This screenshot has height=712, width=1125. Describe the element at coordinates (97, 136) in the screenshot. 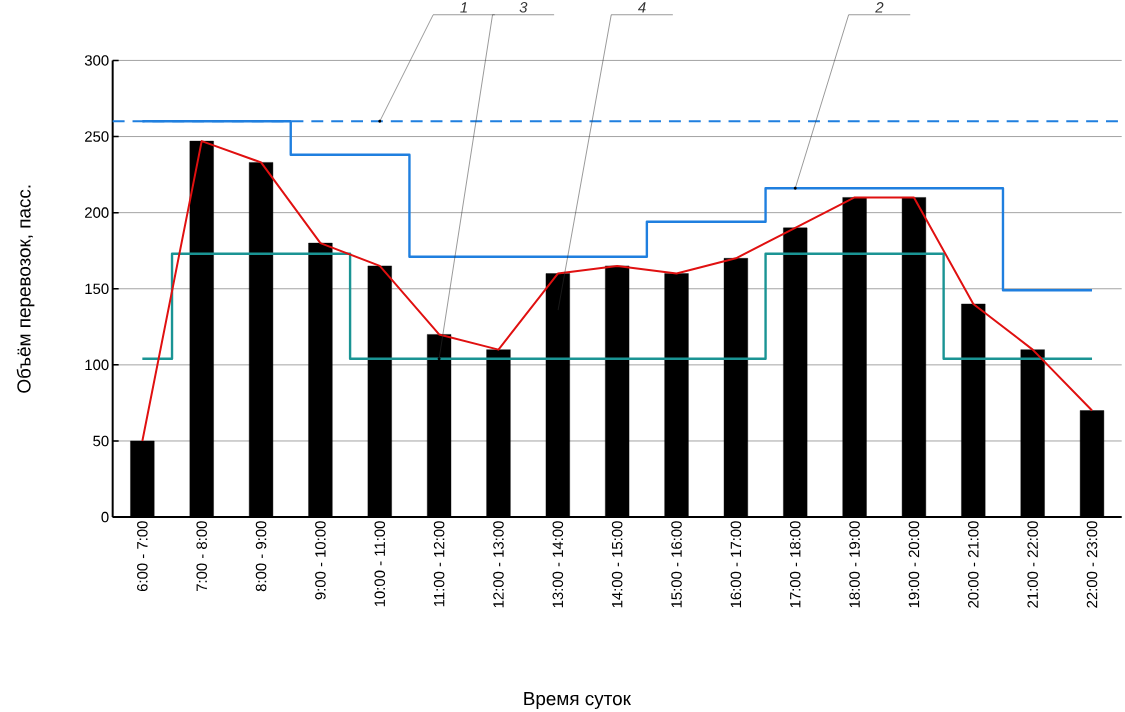

I see `y-tick-label: 250` at that location.